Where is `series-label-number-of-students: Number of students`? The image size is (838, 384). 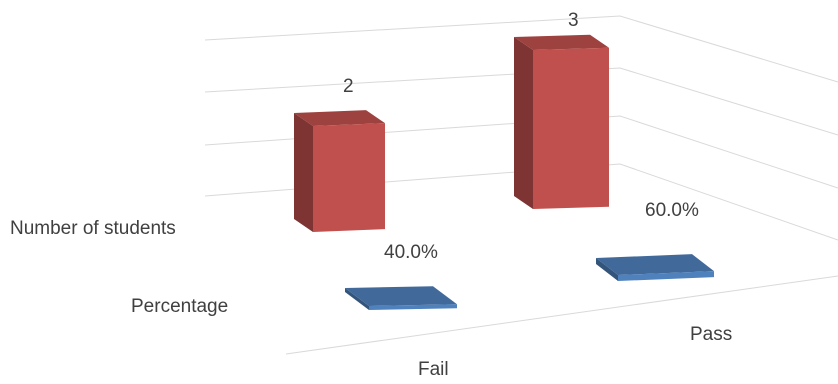
series-label-number-of-students: Number of students is located at coordinates (93, 228).